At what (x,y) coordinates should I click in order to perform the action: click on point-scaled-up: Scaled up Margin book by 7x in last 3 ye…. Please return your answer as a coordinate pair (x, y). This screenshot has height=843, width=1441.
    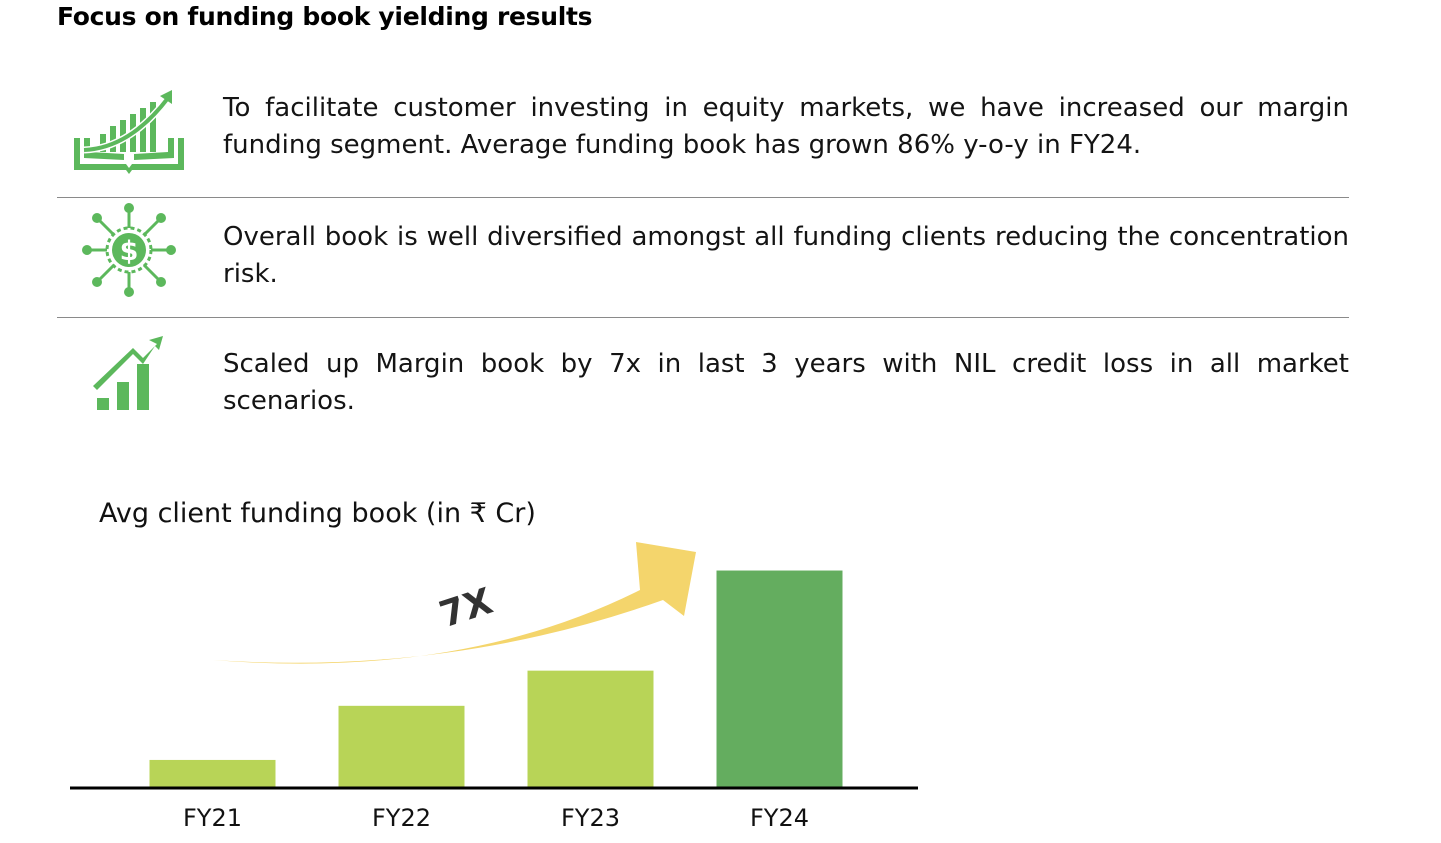
    Looking at the image, I should click on (703, 380).